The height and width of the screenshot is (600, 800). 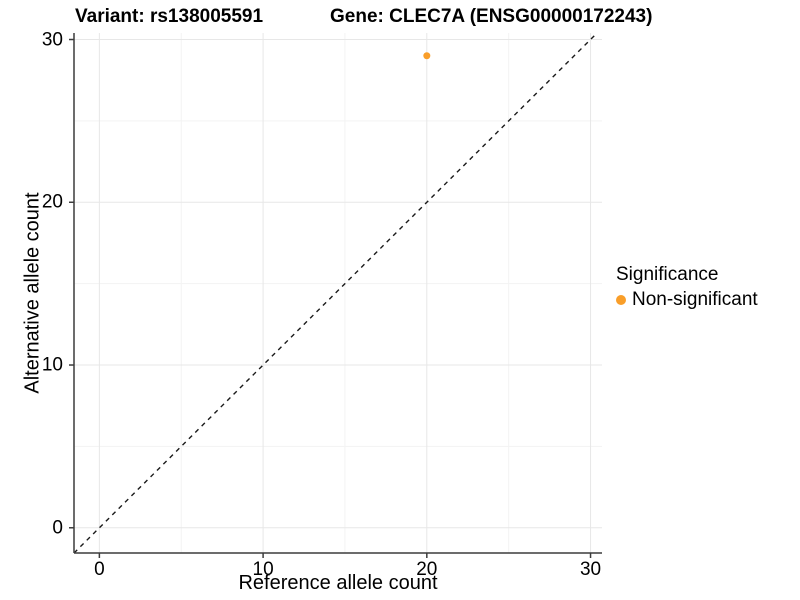 What do you see at coordinates (427, 56) in the screenshot?
I see `data-point` at bounding box center [427, 56].